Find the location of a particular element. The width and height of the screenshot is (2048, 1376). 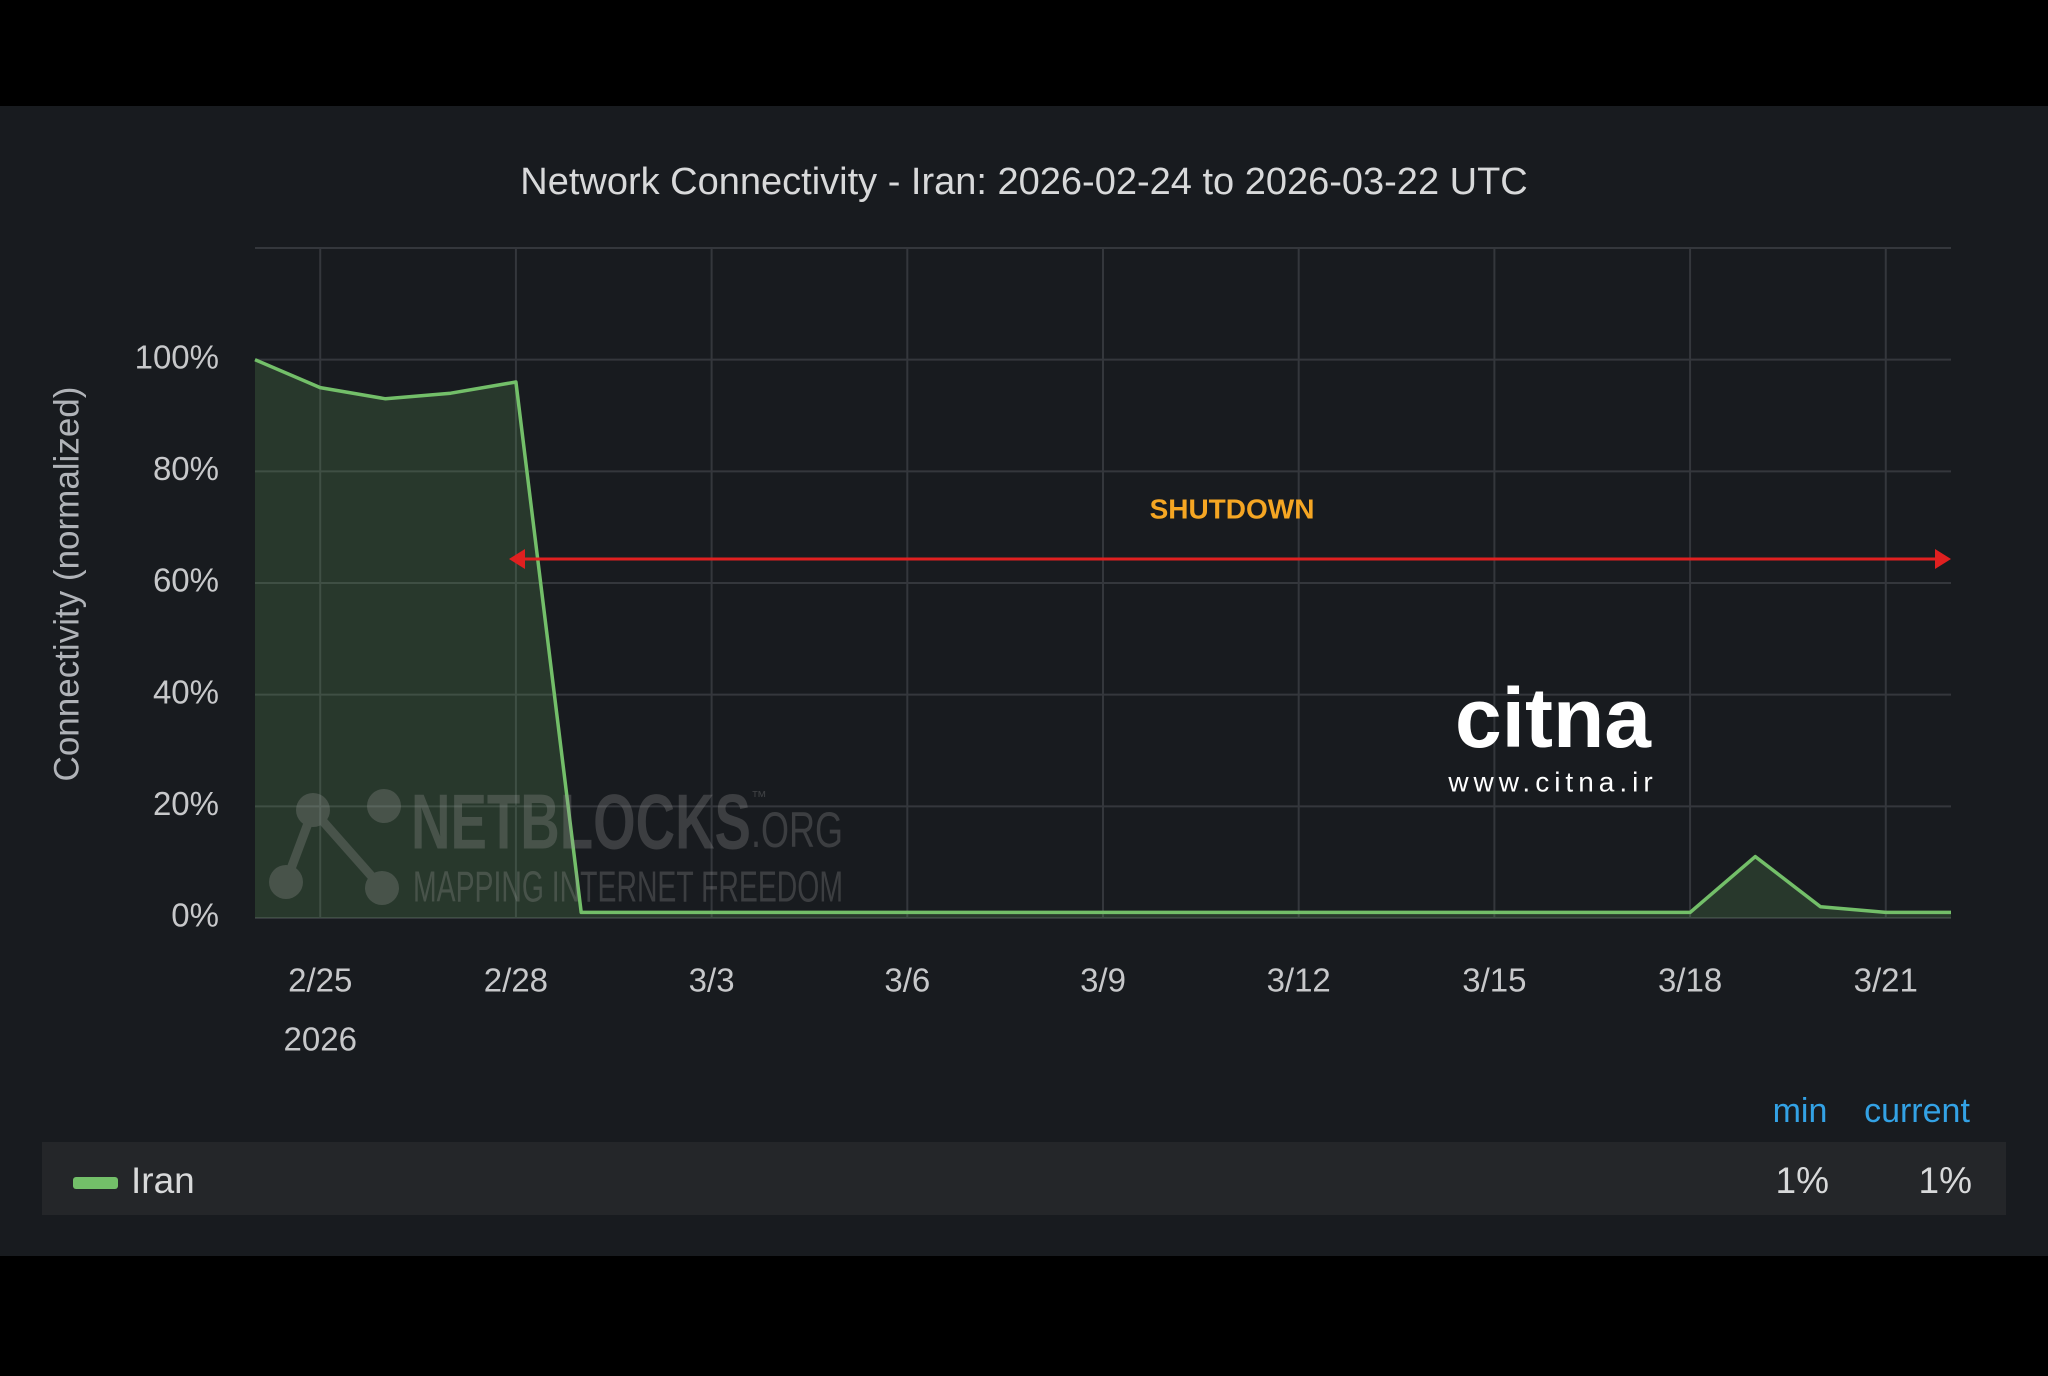

y-tick-label: 20% is located at coordinates (186, 803).